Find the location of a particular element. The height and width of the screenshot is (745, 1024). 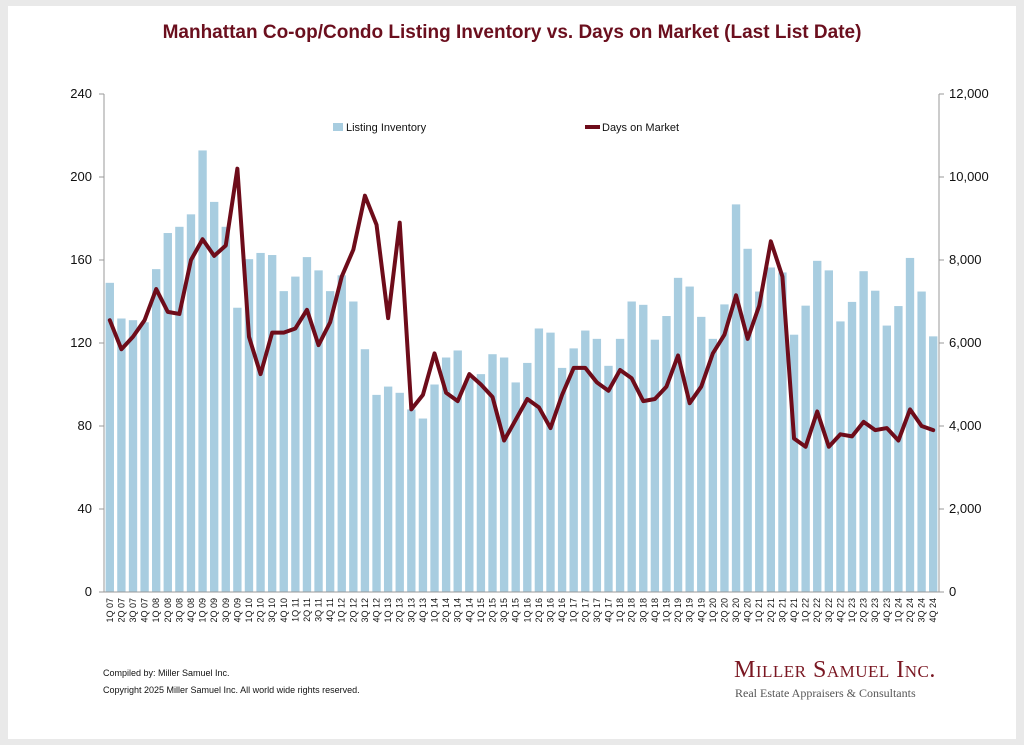

x-tick-label: 3Q 22 is located at coordinates (829, 610).